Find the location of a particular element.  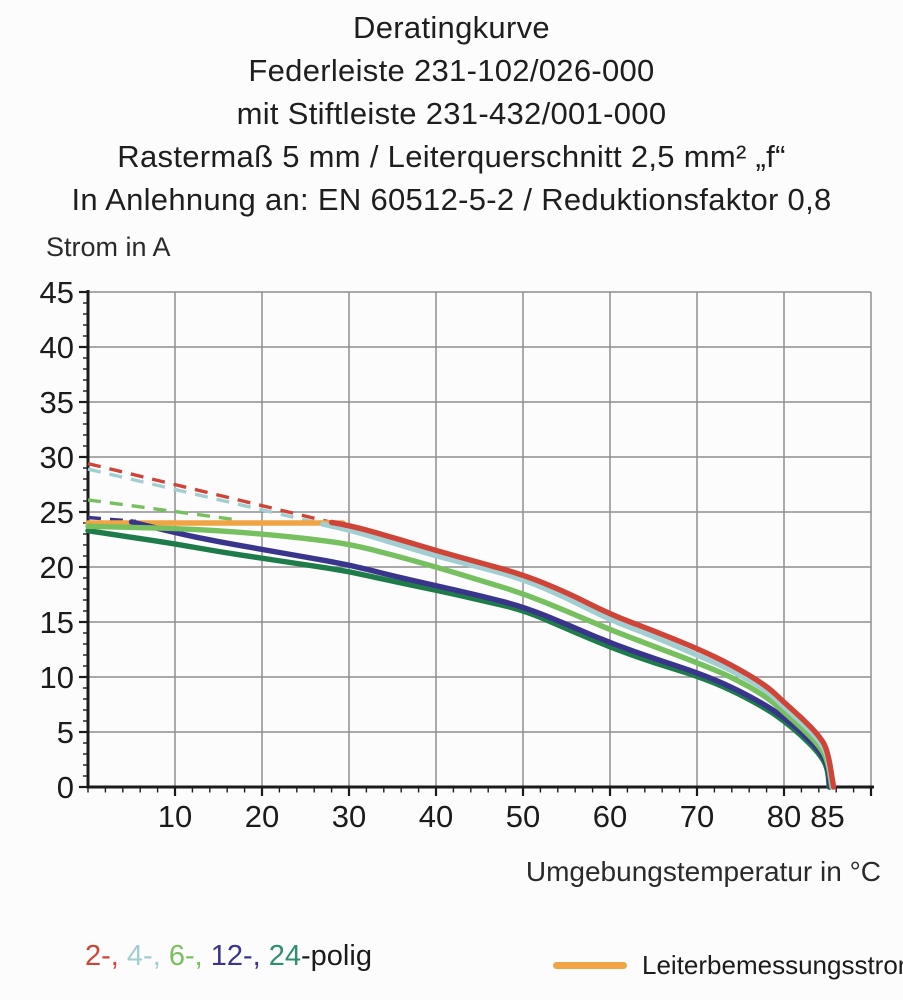

curve-12-polig-dashed is located at coordinates (111, 519).